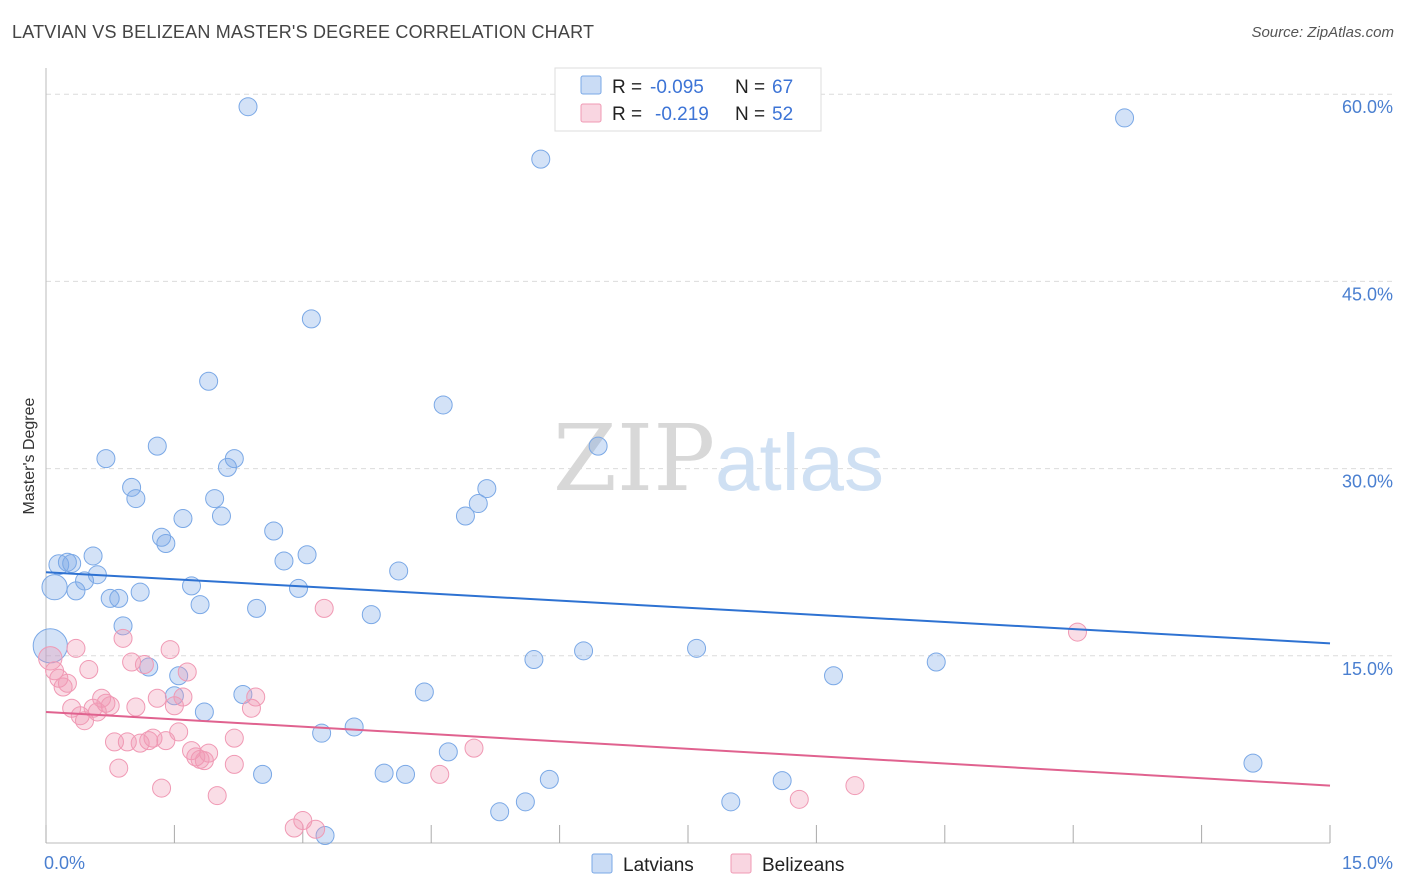 The height and width of the screenshot is (892, 1406). What do you see at coordinates (688, 608) in the screenshot?
I see `latvians-trend-line` at bounding box center [688, 608].